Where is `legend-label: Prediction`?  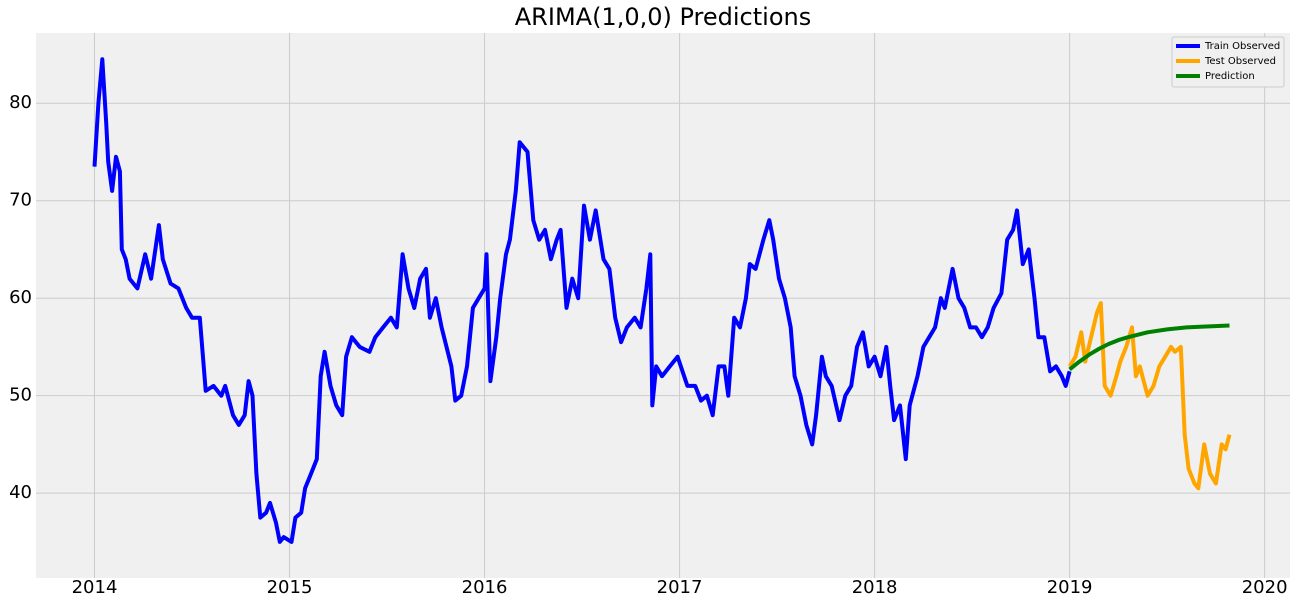
legend-label: Prediction is located at coordinates (1230, 76).